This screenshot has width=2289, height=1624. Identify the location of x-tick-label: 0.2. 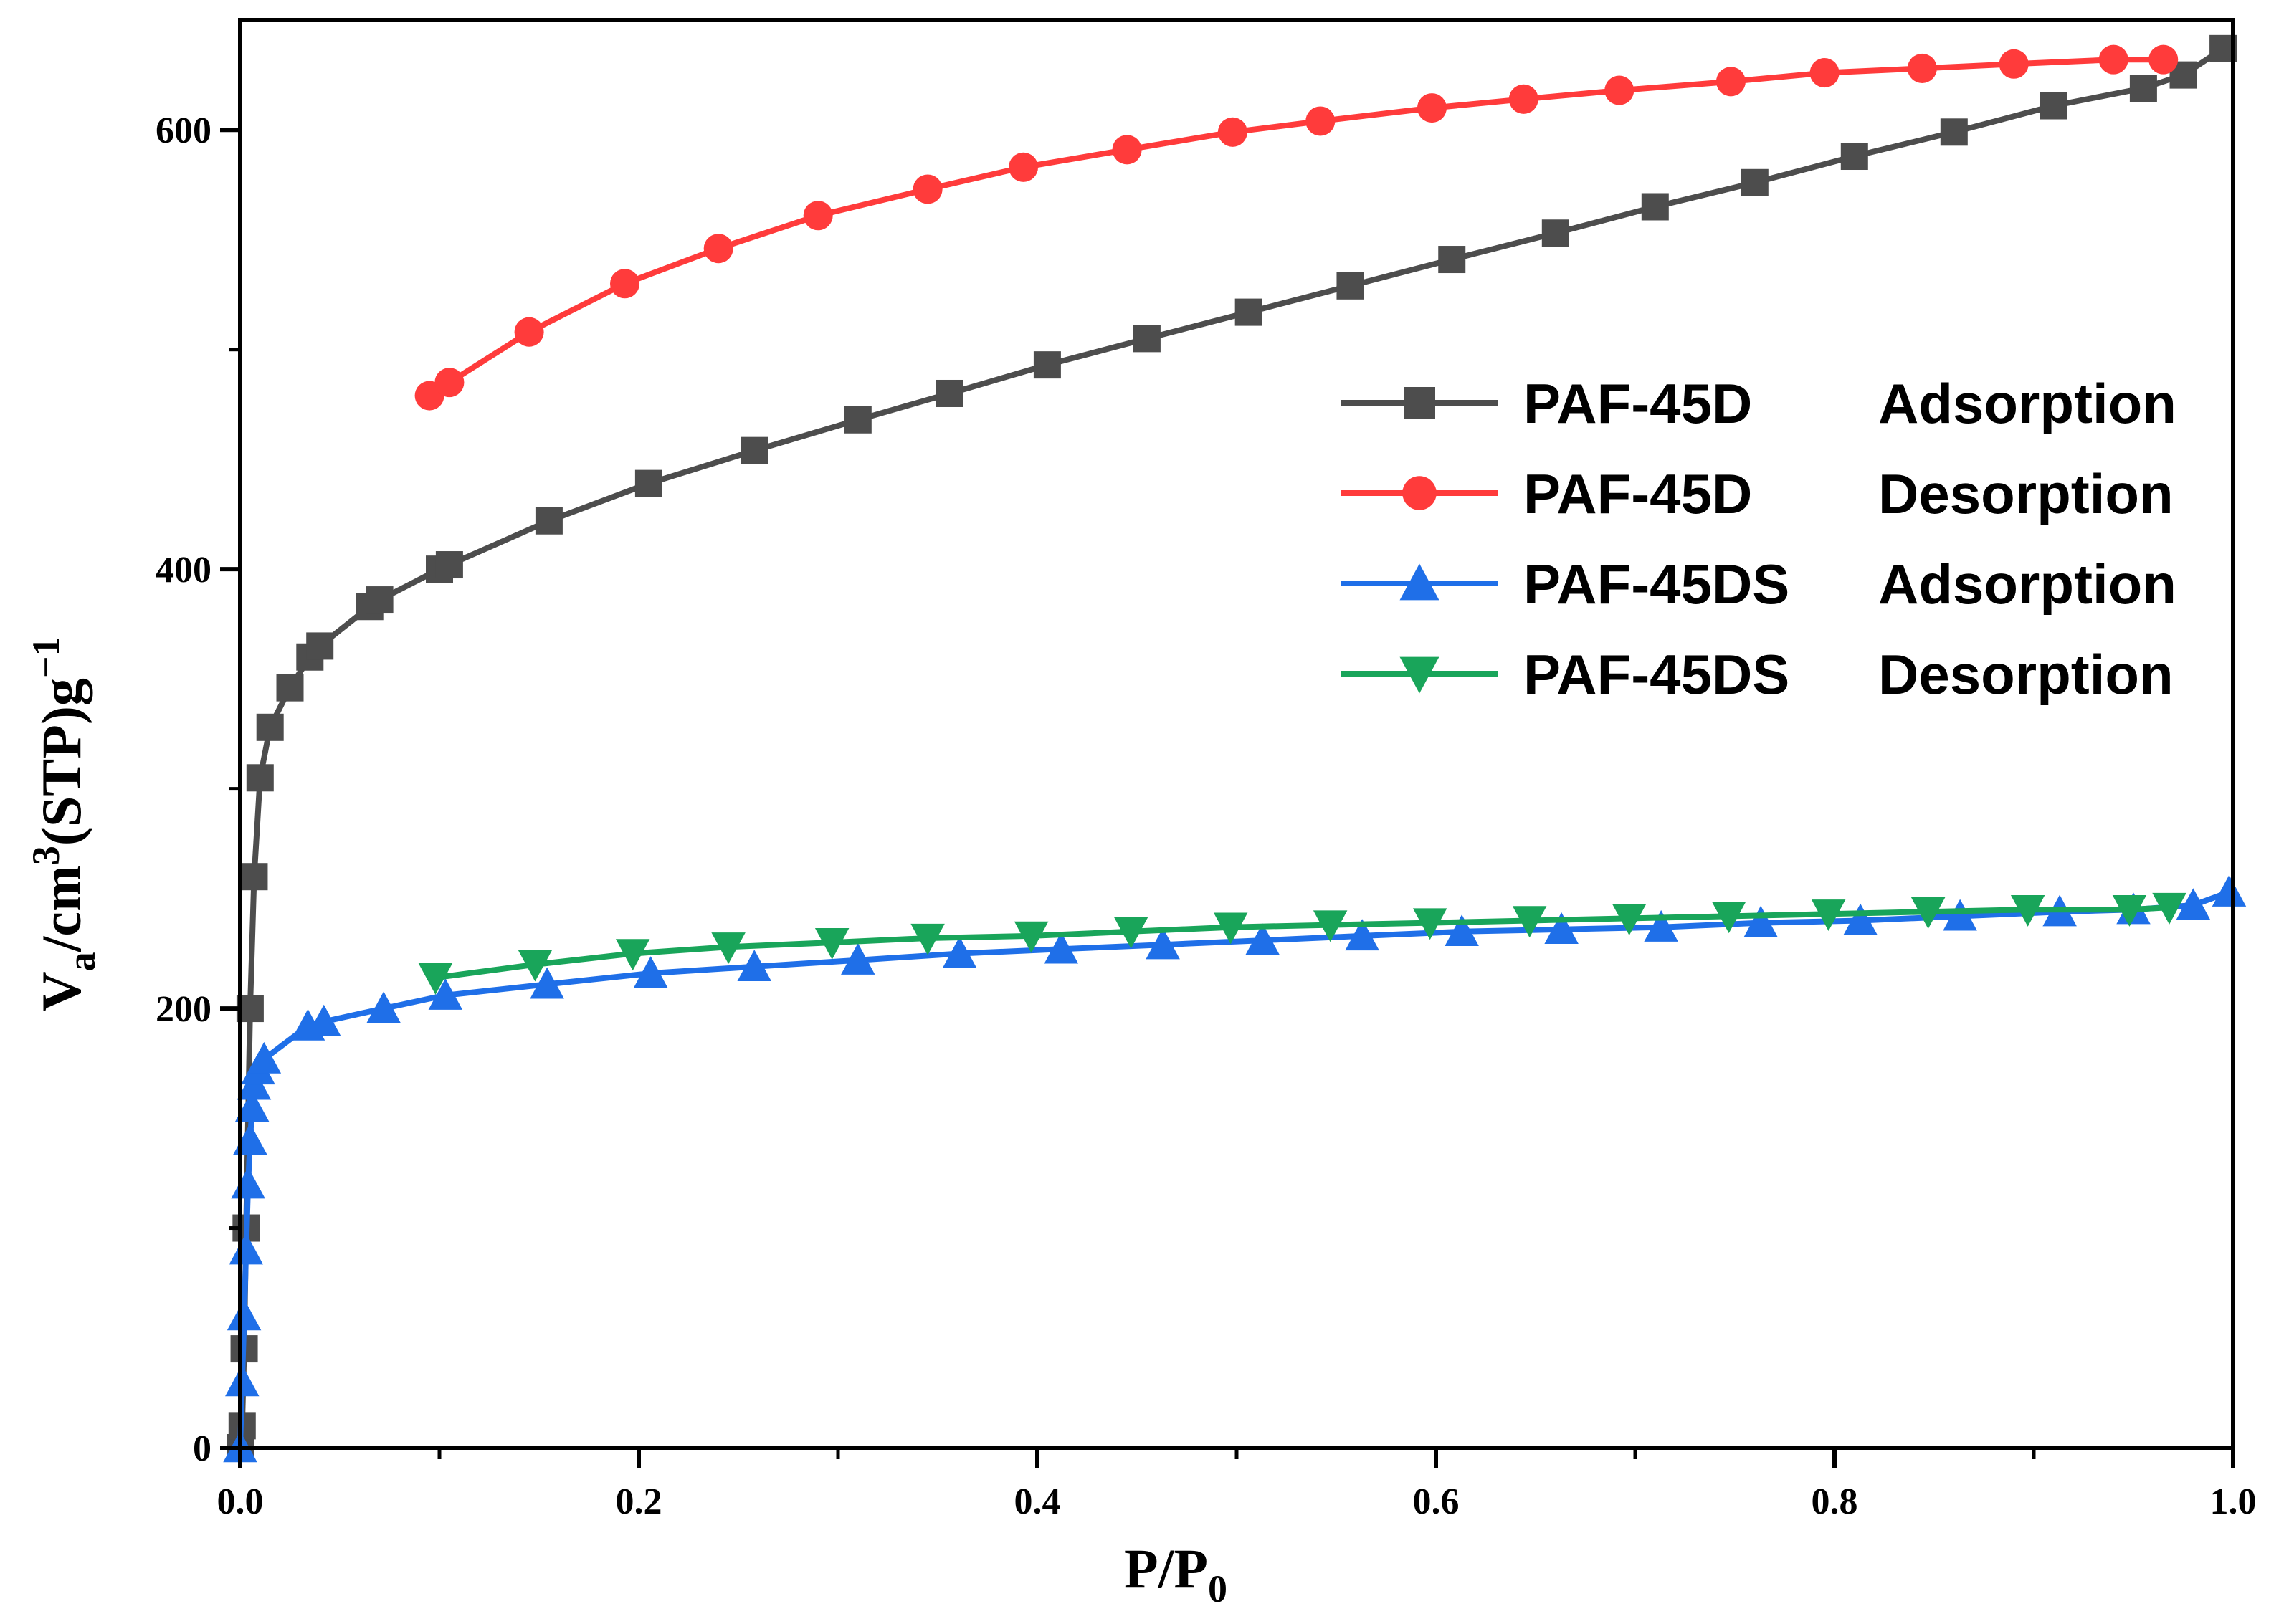
(639, 1501).